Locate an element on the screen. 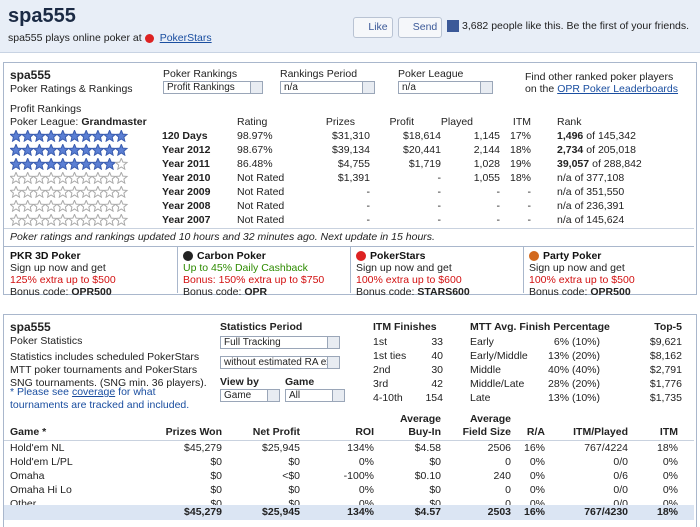 This screenshot has height=527, width=700. promo-code: Bonus code: OPR is located at coordinates (225, 292).